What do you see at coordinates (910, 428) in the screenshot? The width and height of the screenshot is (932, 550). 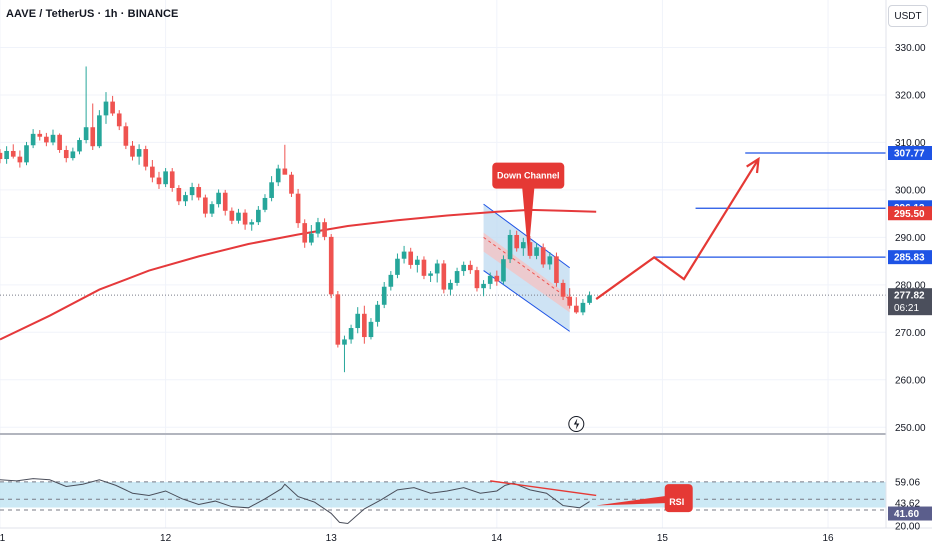 I see `price-tick-label: 250.00` at bounding box center [910, 428].